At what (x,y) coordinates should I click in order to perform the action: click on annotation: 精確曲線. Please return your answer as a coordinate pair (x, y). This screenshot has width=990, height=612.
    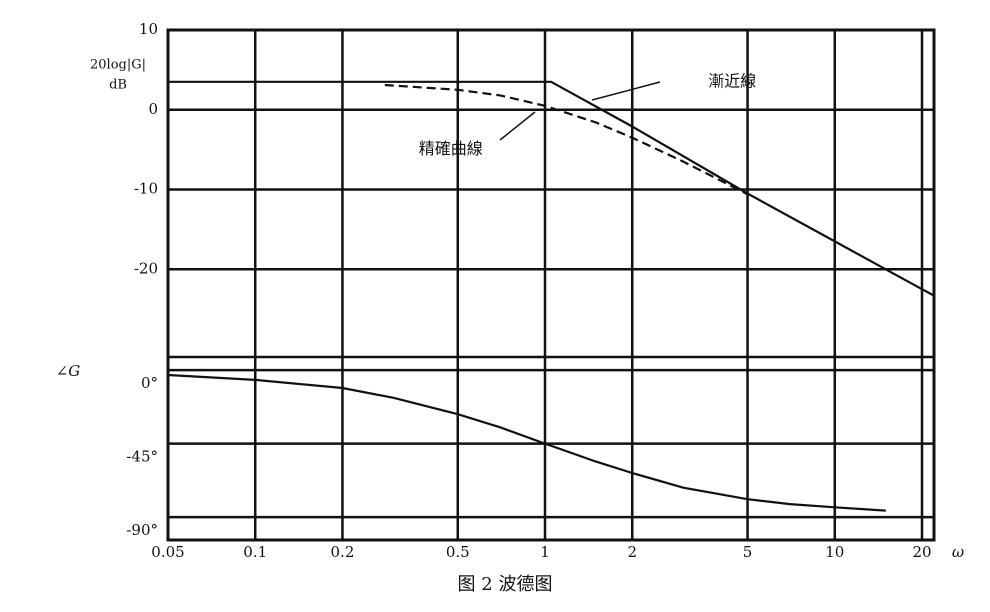
    Looking at the image, I should click on (451, 148).